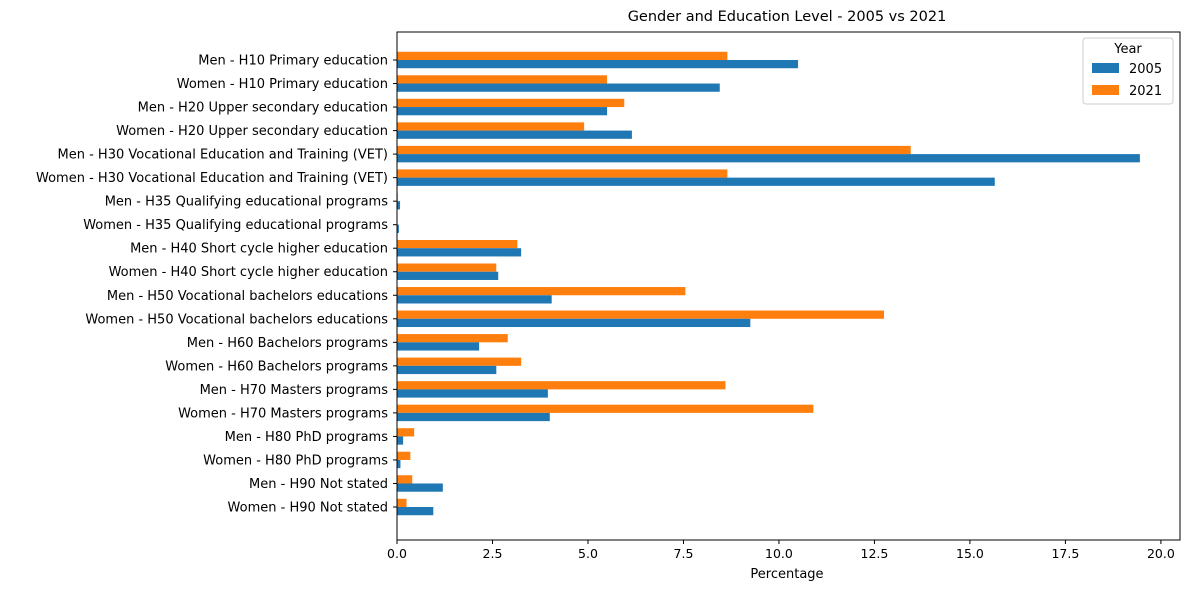  I want to click on legend-swatch-2005, so click(1105, 68).